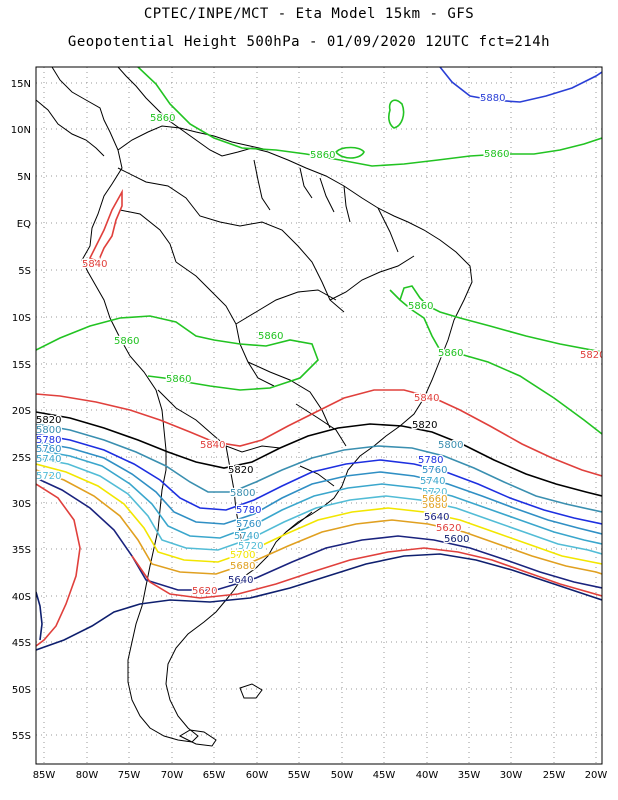 This screenshot has height=800, width=618. I want to click on contour-5860-loop-north, so click(396, 114).